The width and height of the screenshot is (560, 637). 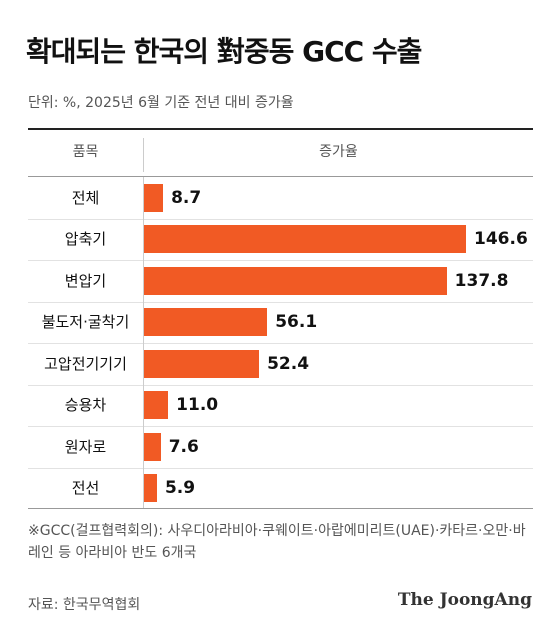 What do you see at coordinates (481, 280) in the screenshot?
I see `bar-value-label: 137.8` at bounding box center [481, 280].